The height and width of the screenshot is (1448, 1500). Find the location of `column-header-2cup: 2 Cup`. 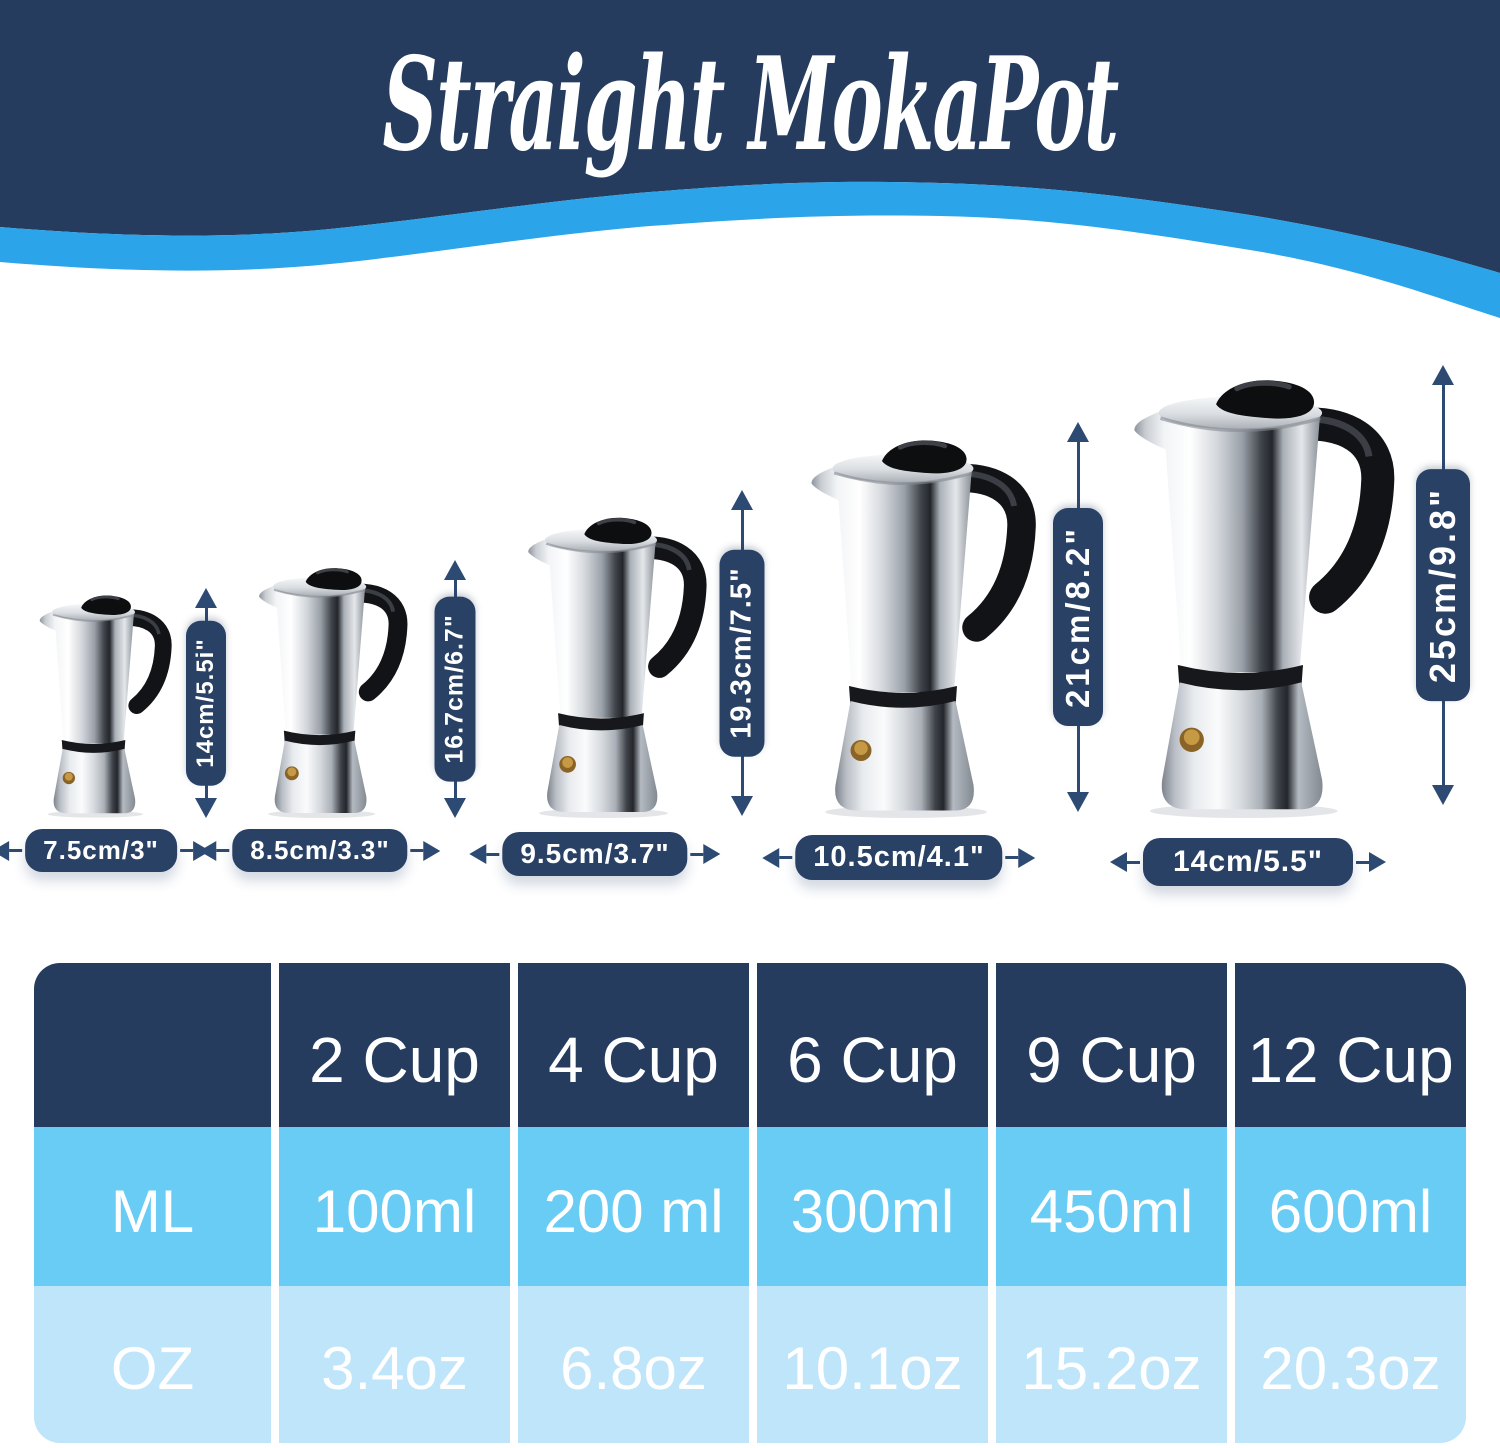

column-header-2cup: 2 Cup is located at coordinates (394, 1045).